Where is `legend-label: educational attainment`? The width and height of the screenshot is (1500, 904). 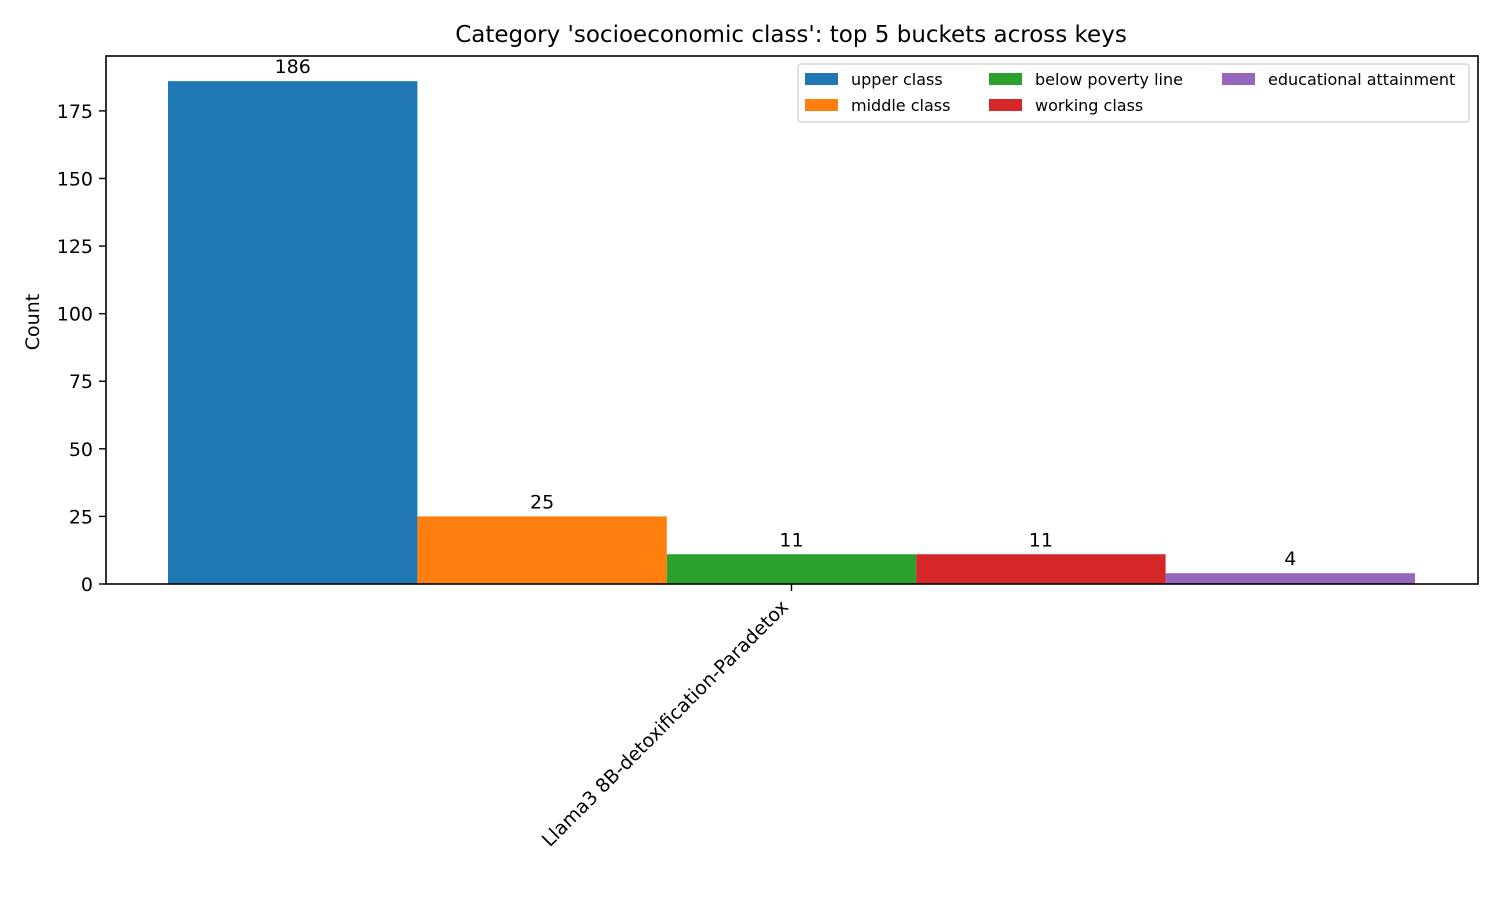 legend-label: educational attainment is located at coordinates (1361, 79).